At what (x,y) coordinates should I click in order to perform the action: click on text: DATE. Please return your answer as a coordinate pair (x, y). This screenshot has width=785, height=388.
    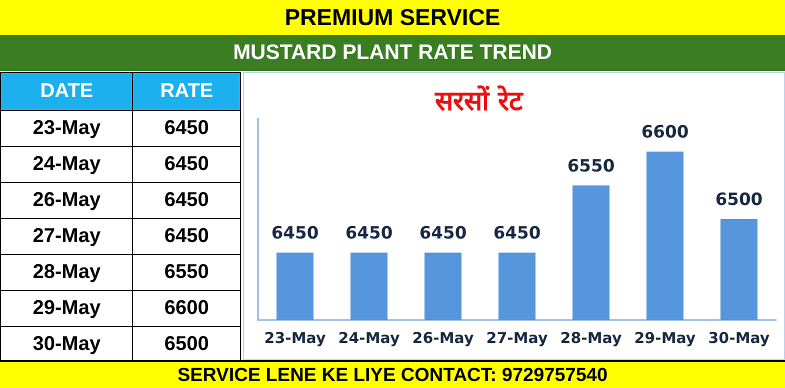
    Looking at the image, I should click on (66, 91).